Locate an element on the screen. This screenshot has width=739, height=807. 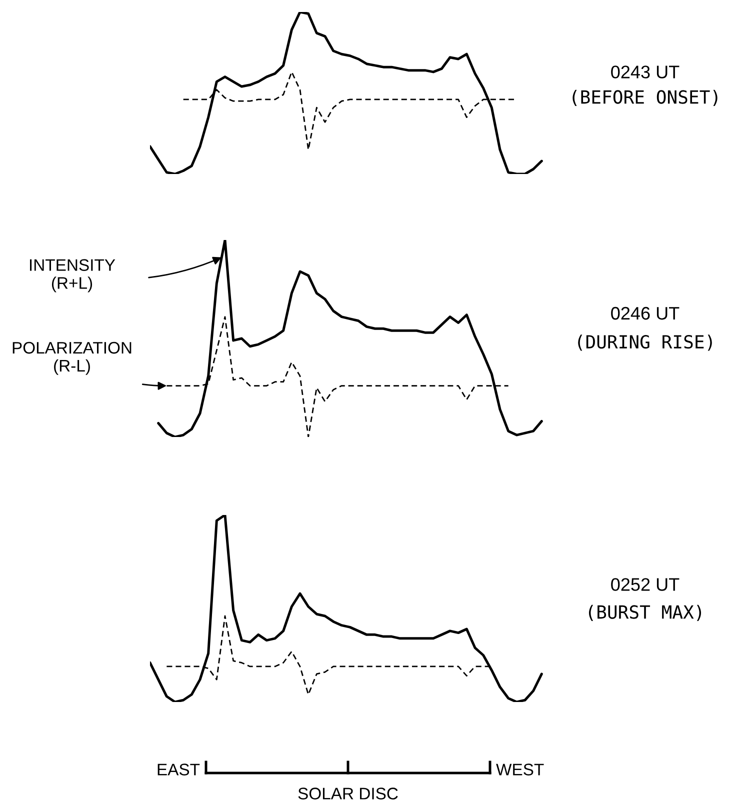
text: 0252 UT is located at coordinates (645, 584).